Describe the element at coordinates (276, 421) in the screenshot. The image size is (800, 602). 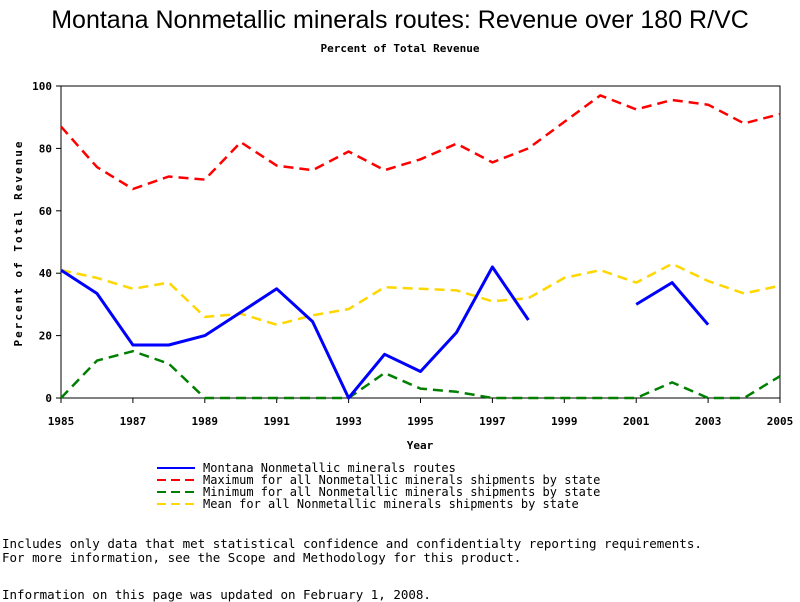
I see `x-tick-label: 1991` at that location.